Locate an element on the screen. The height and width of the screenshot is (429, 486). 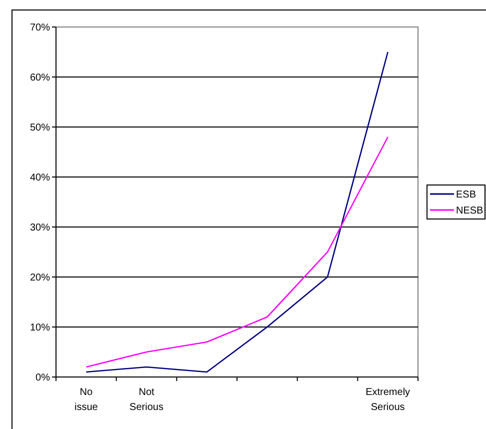
y-tick-label: 10% is located at coordinates (40, 328).